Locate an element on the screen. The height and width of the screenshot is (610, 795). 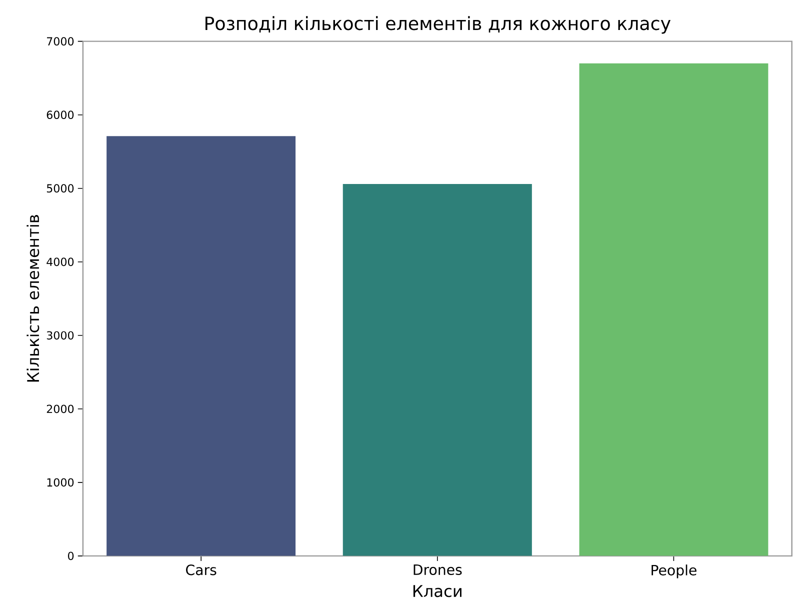
y-tick-label: 1000 is located at coordinates (60, 482).